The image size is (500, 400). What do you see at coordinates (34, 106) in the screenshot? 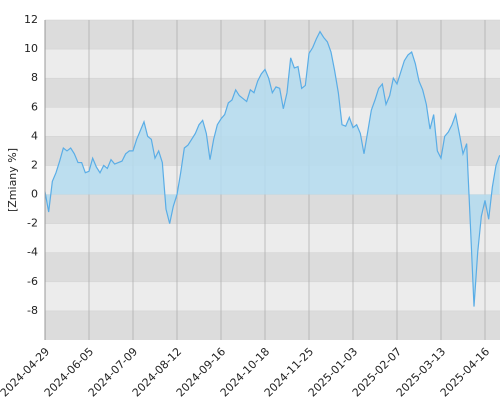
I see `y-tick-label: 6` at bounding box center [34, 106].